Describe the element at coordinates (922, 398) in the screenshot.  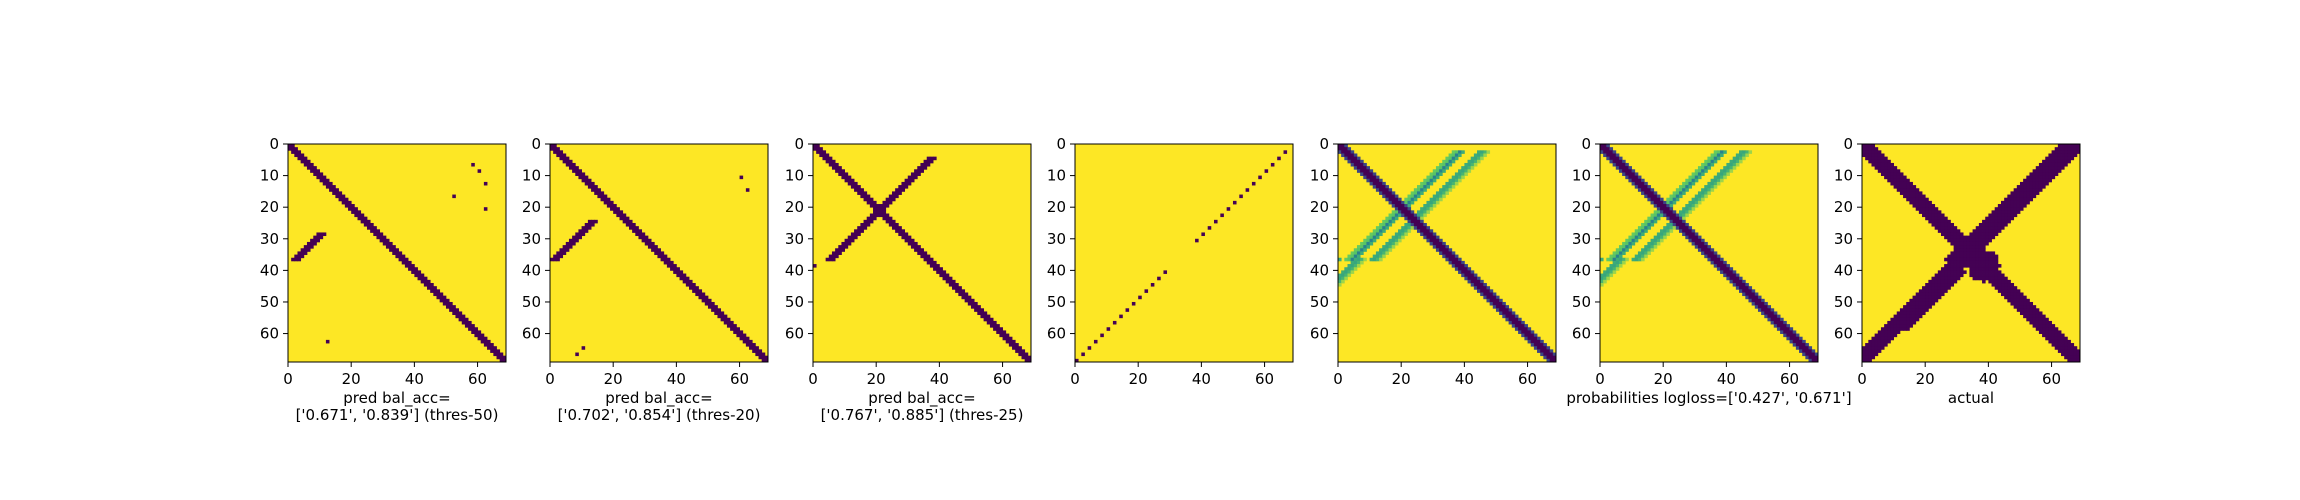
I see `x-axis-label: pred bal_acc=` at that location.